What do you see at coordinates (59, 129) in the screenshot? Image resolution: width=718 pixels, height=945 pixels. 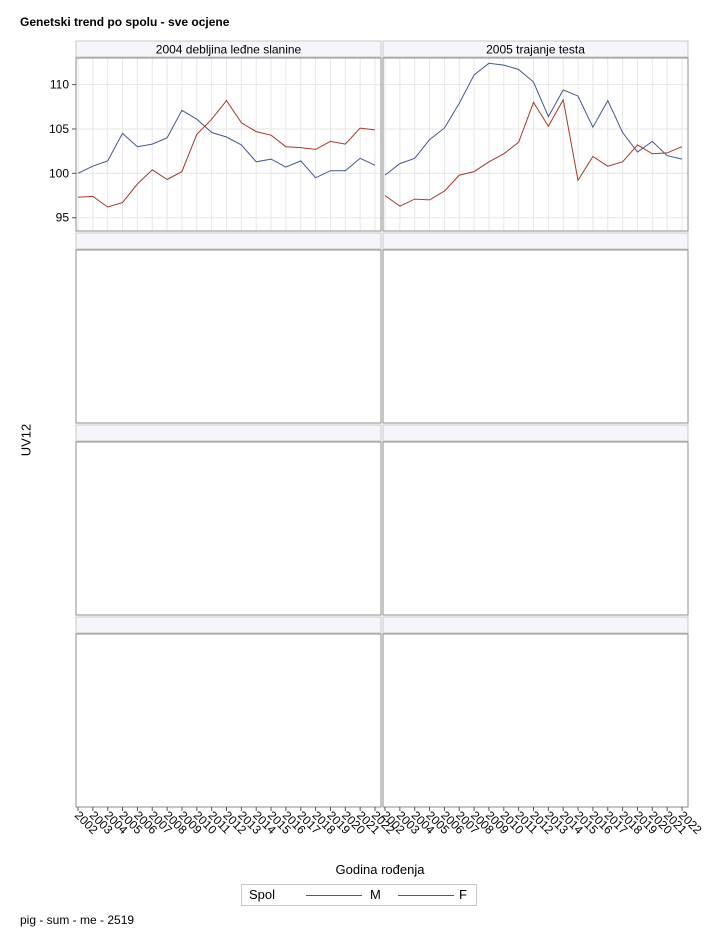 I see `y-tick-label: 105` at bounding box center [59, 129].